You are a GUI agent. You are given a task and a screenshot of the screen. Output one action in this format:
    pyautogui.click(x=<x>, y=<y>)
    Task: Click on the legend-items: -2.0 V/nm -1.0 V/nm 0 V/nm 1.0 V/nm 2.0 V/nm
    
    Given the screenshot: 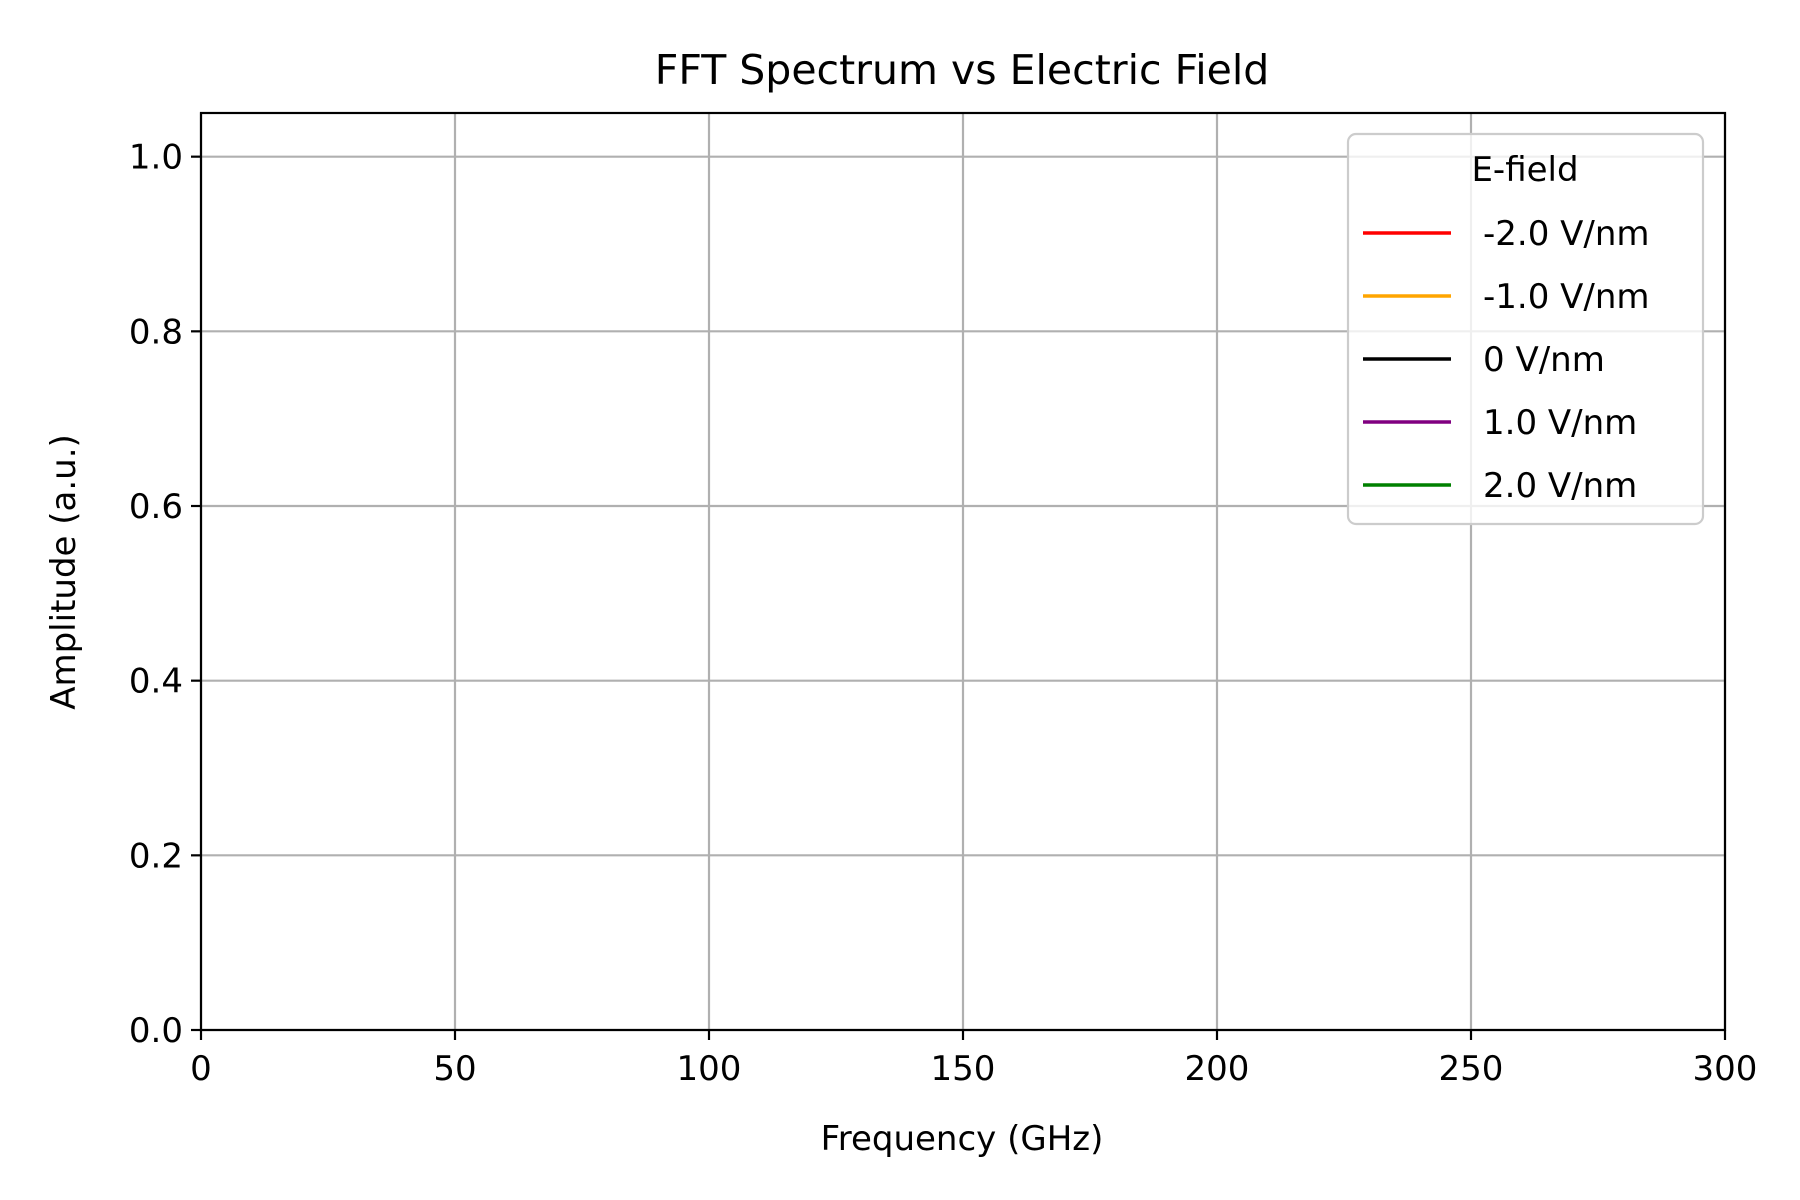 What is the action you would take?
    pyautogui.click(x=1506, y=360)
    